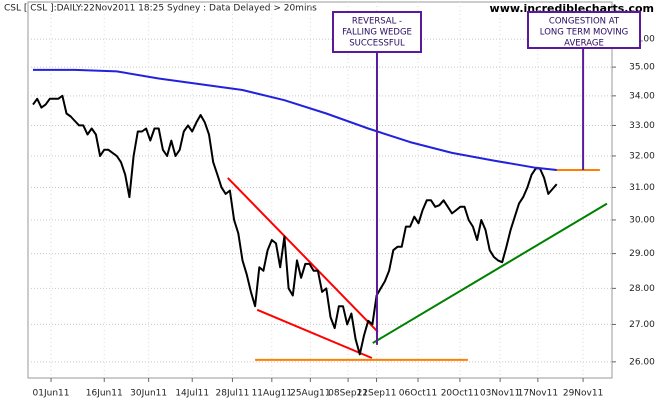  What do you see at coordinates (642, 126) in the screenshot?
I see `y-tick-label: 33.00` at bounding box center [642, 126].